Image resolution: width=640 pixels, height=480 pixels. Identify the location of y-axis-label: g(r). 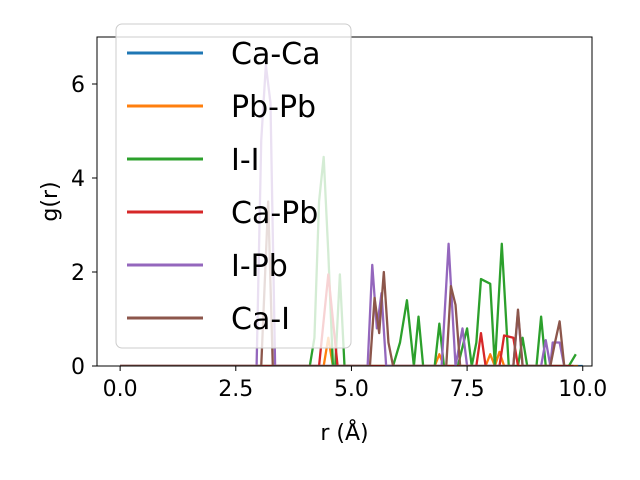
(50, 201).